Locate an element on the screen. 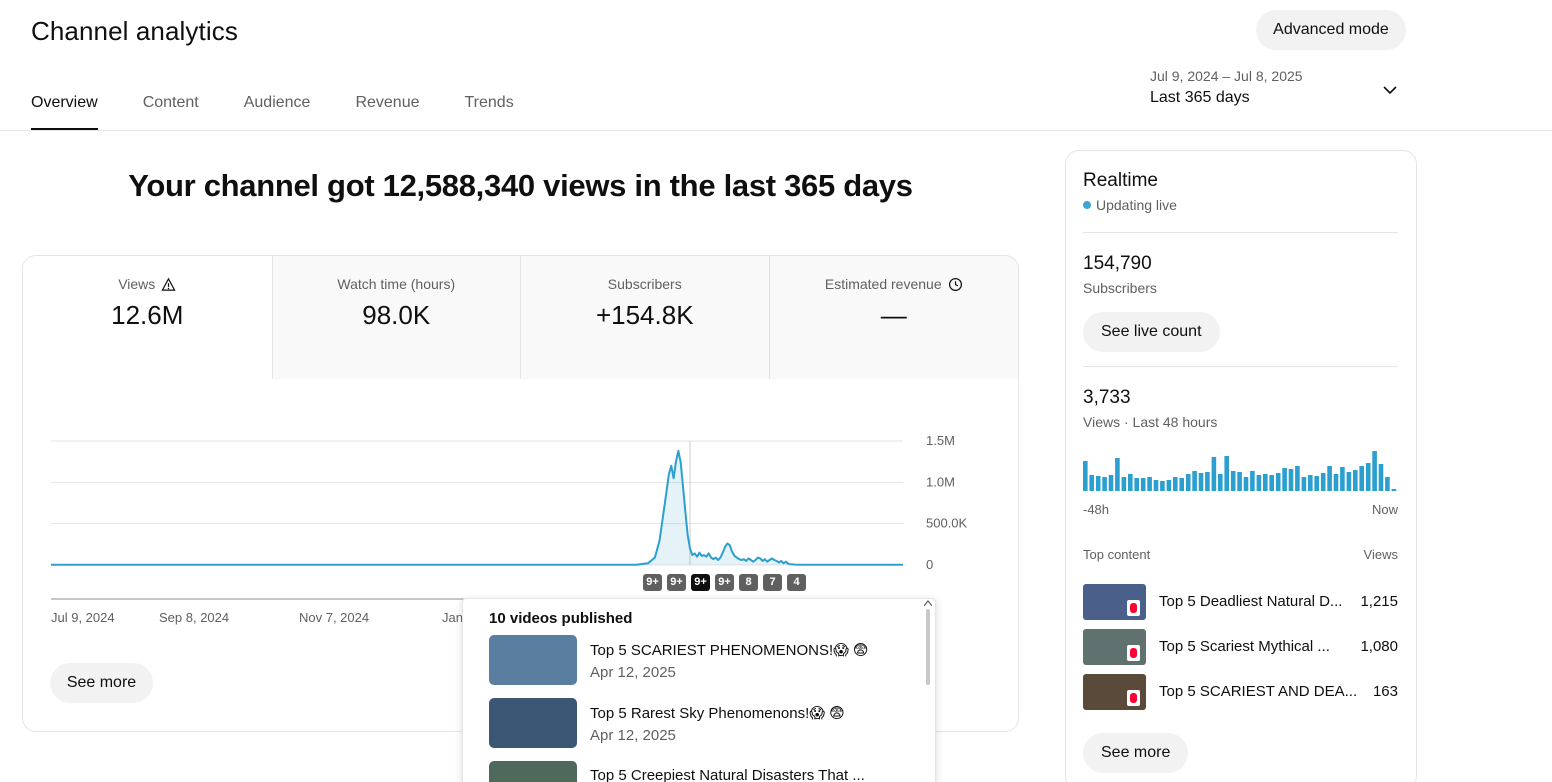 The height and width of the screenshot is (782, 1552). tab-trends: Trends is located at coordinates (489, 102).